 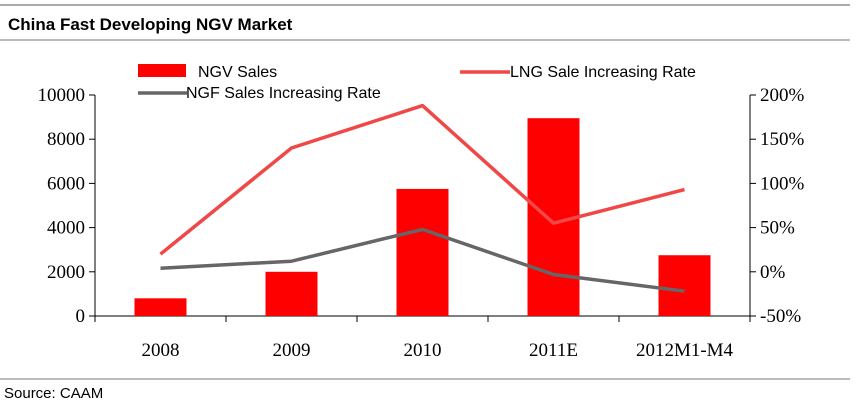 I want to click on x-tick-label: 2010, so click(x=423, y=350).